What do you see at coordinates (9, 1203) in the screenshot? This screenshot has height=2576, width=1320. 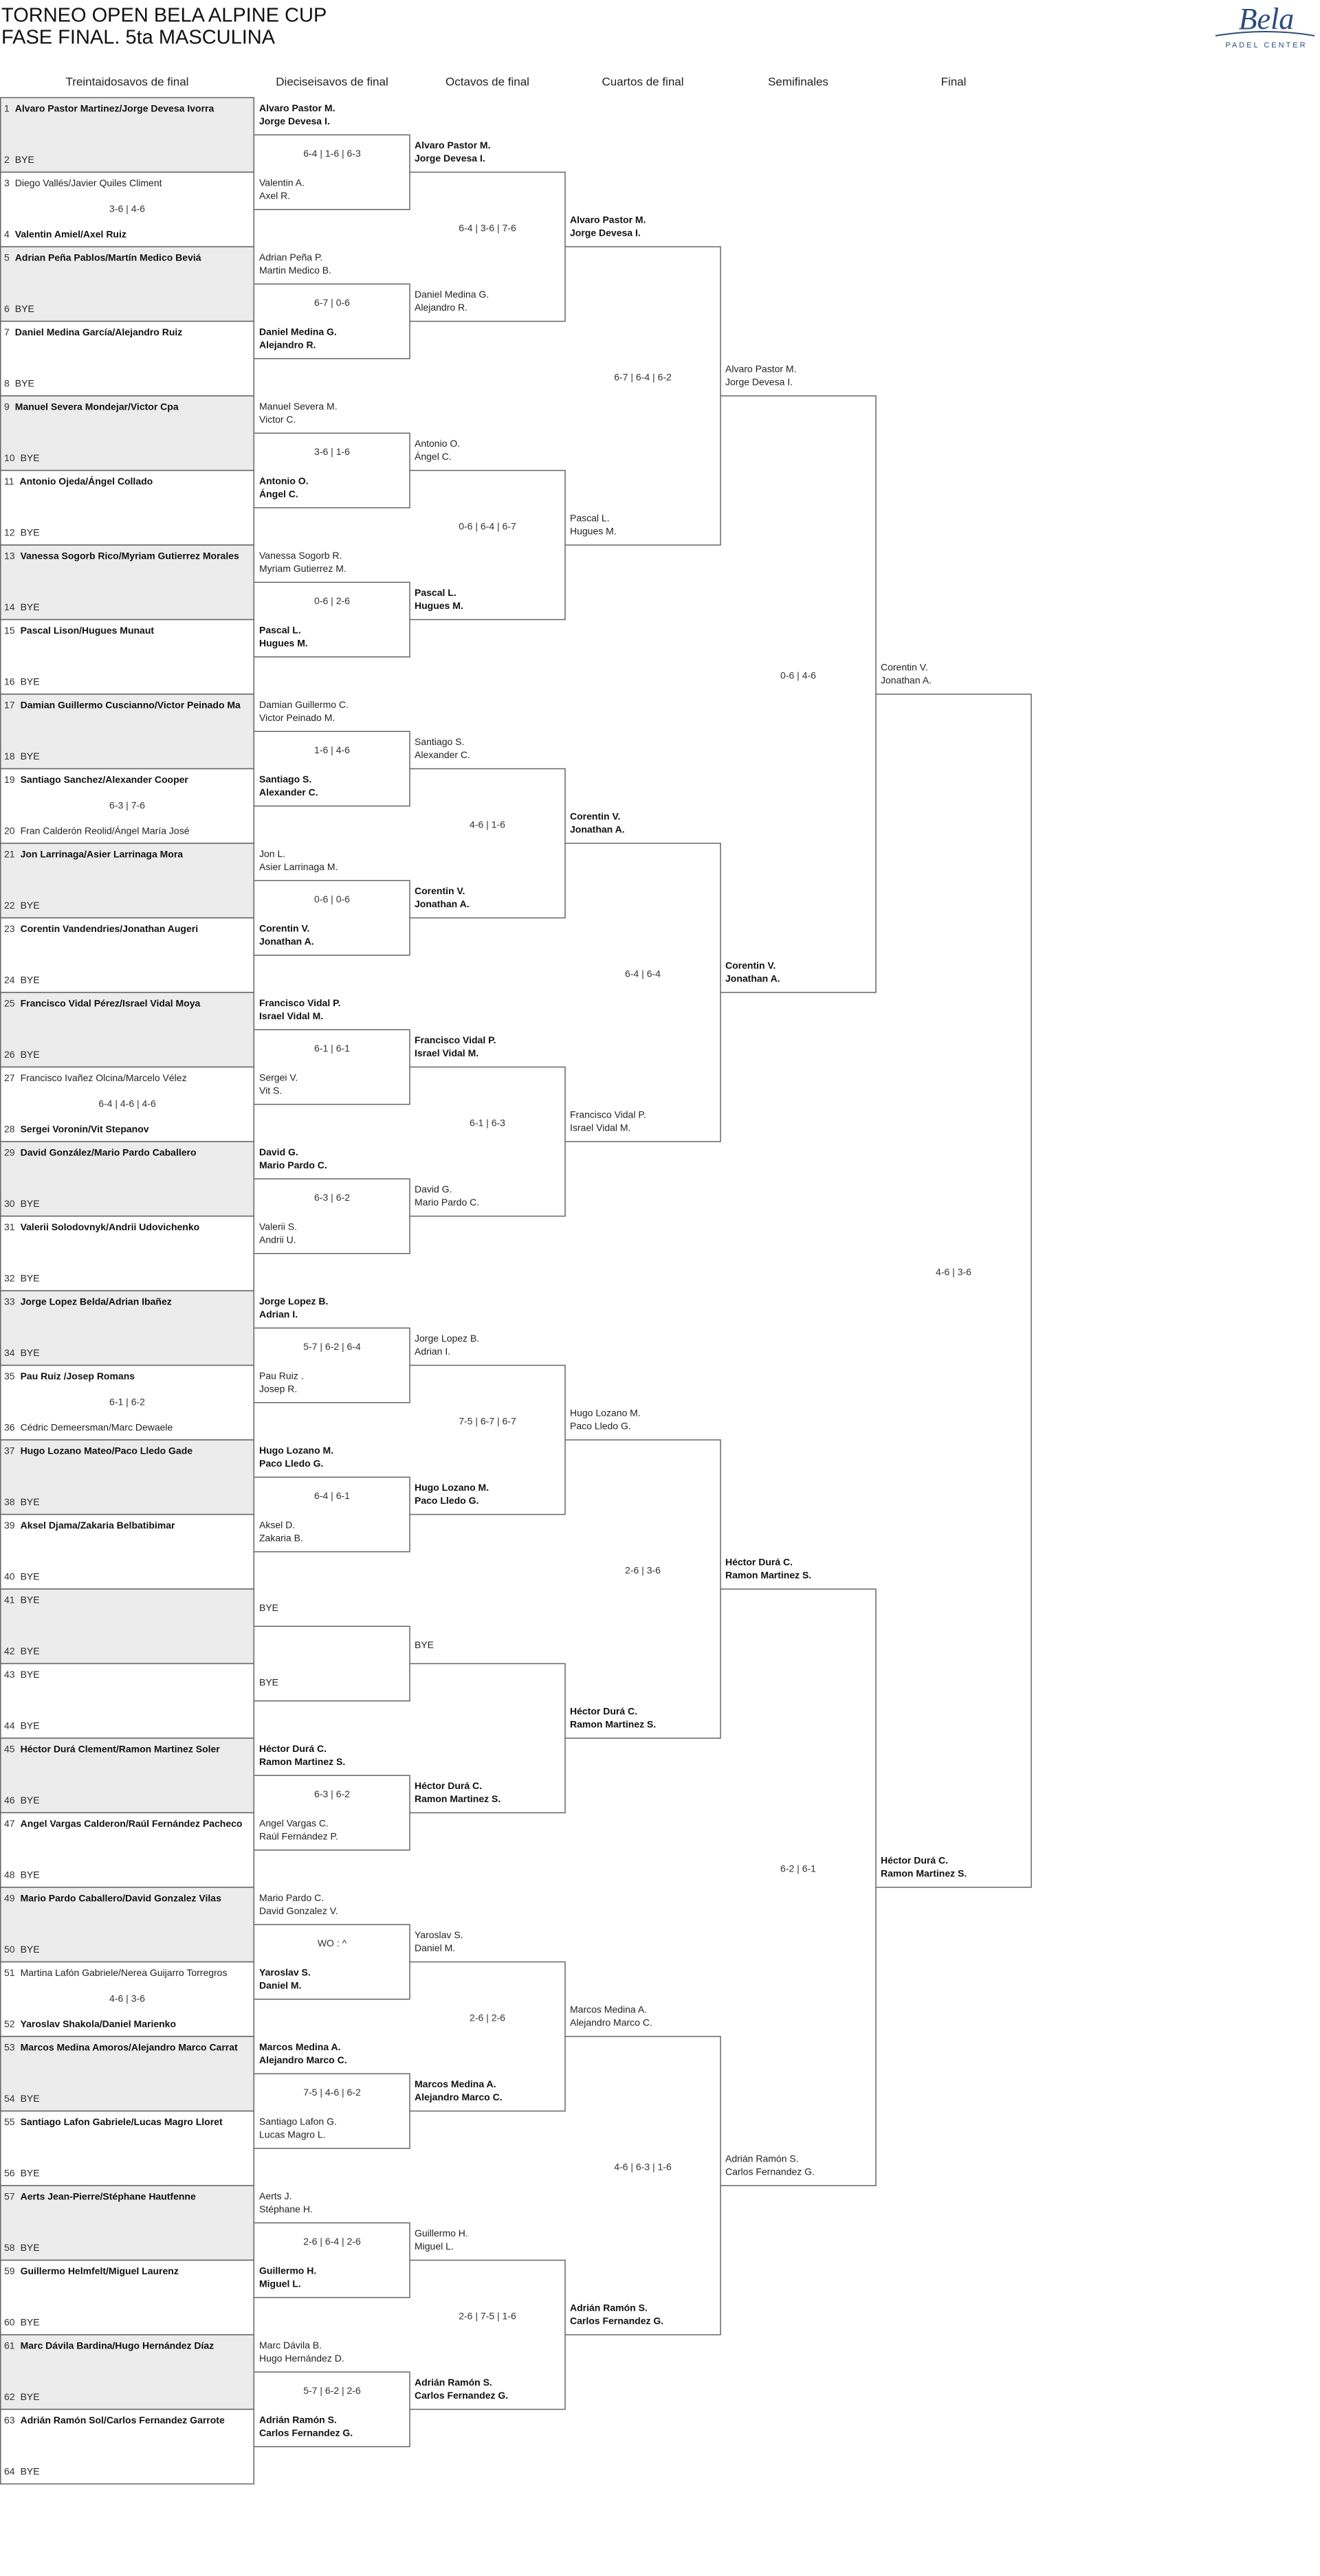 I see `seed: 30` at bounding box center [9, 1203].